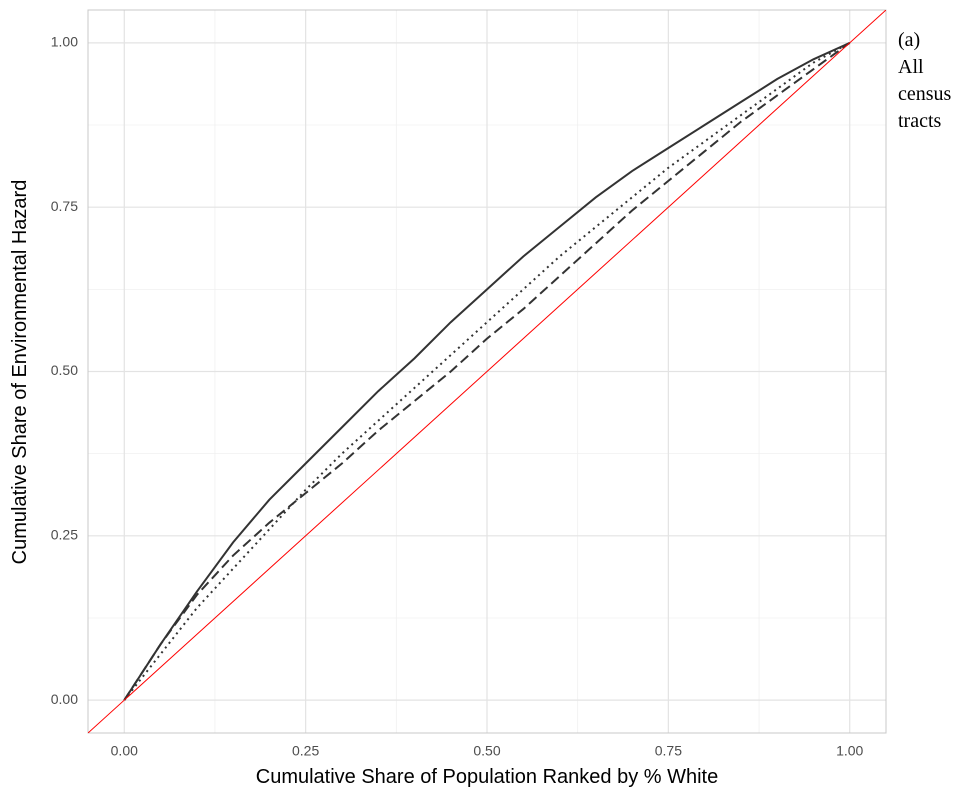  Describe the element at coordinates (668, 751) in the screenshot. I see `x-tick-label: 0.75` at that location.